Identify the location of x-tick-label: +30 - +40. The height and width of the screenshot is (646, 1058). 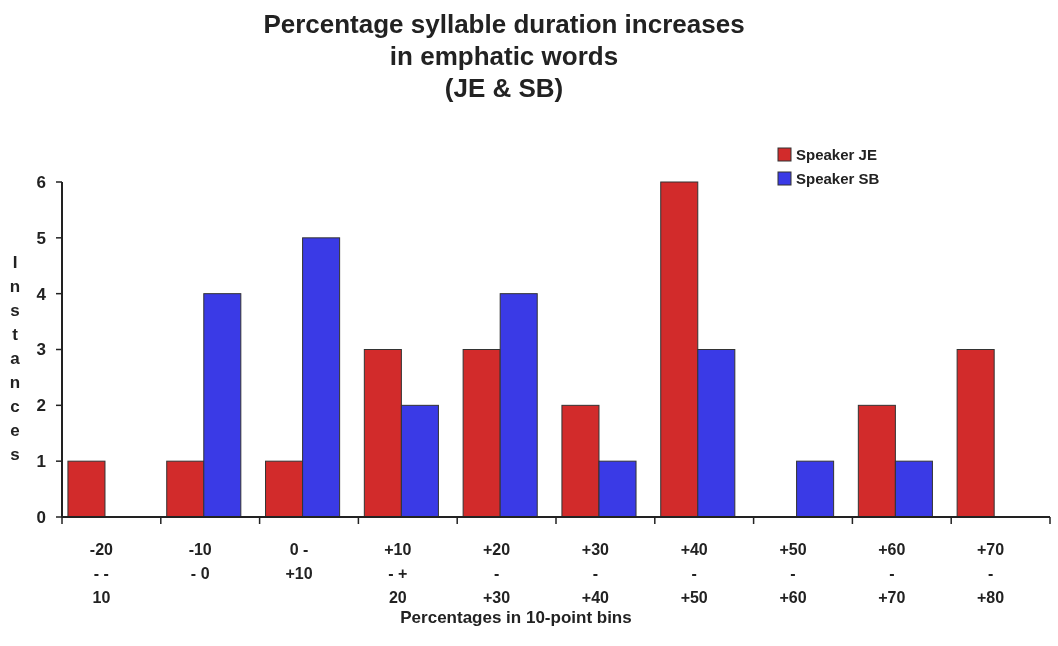
(595, 573).